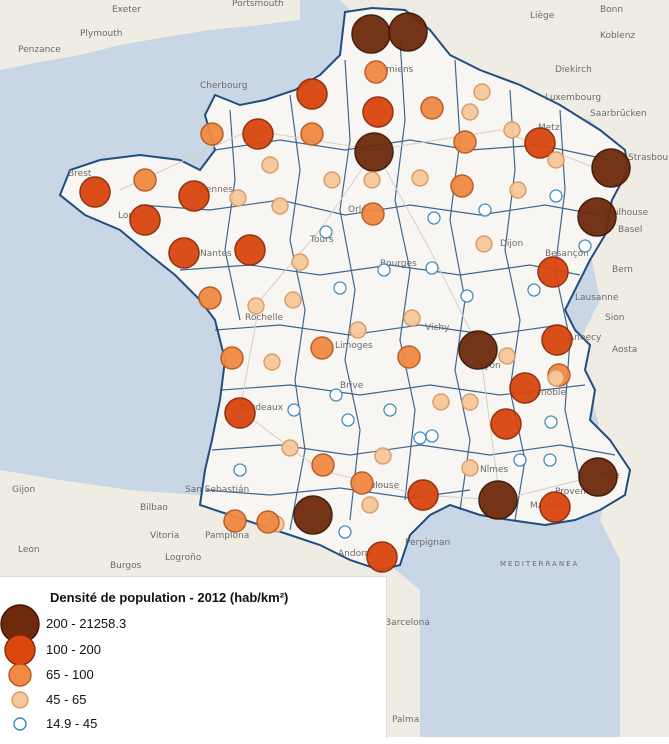  What do you see at coordinates (405, 720) in the screenshot?
I see `place-label: Palma` at bounding box center [405, 720].